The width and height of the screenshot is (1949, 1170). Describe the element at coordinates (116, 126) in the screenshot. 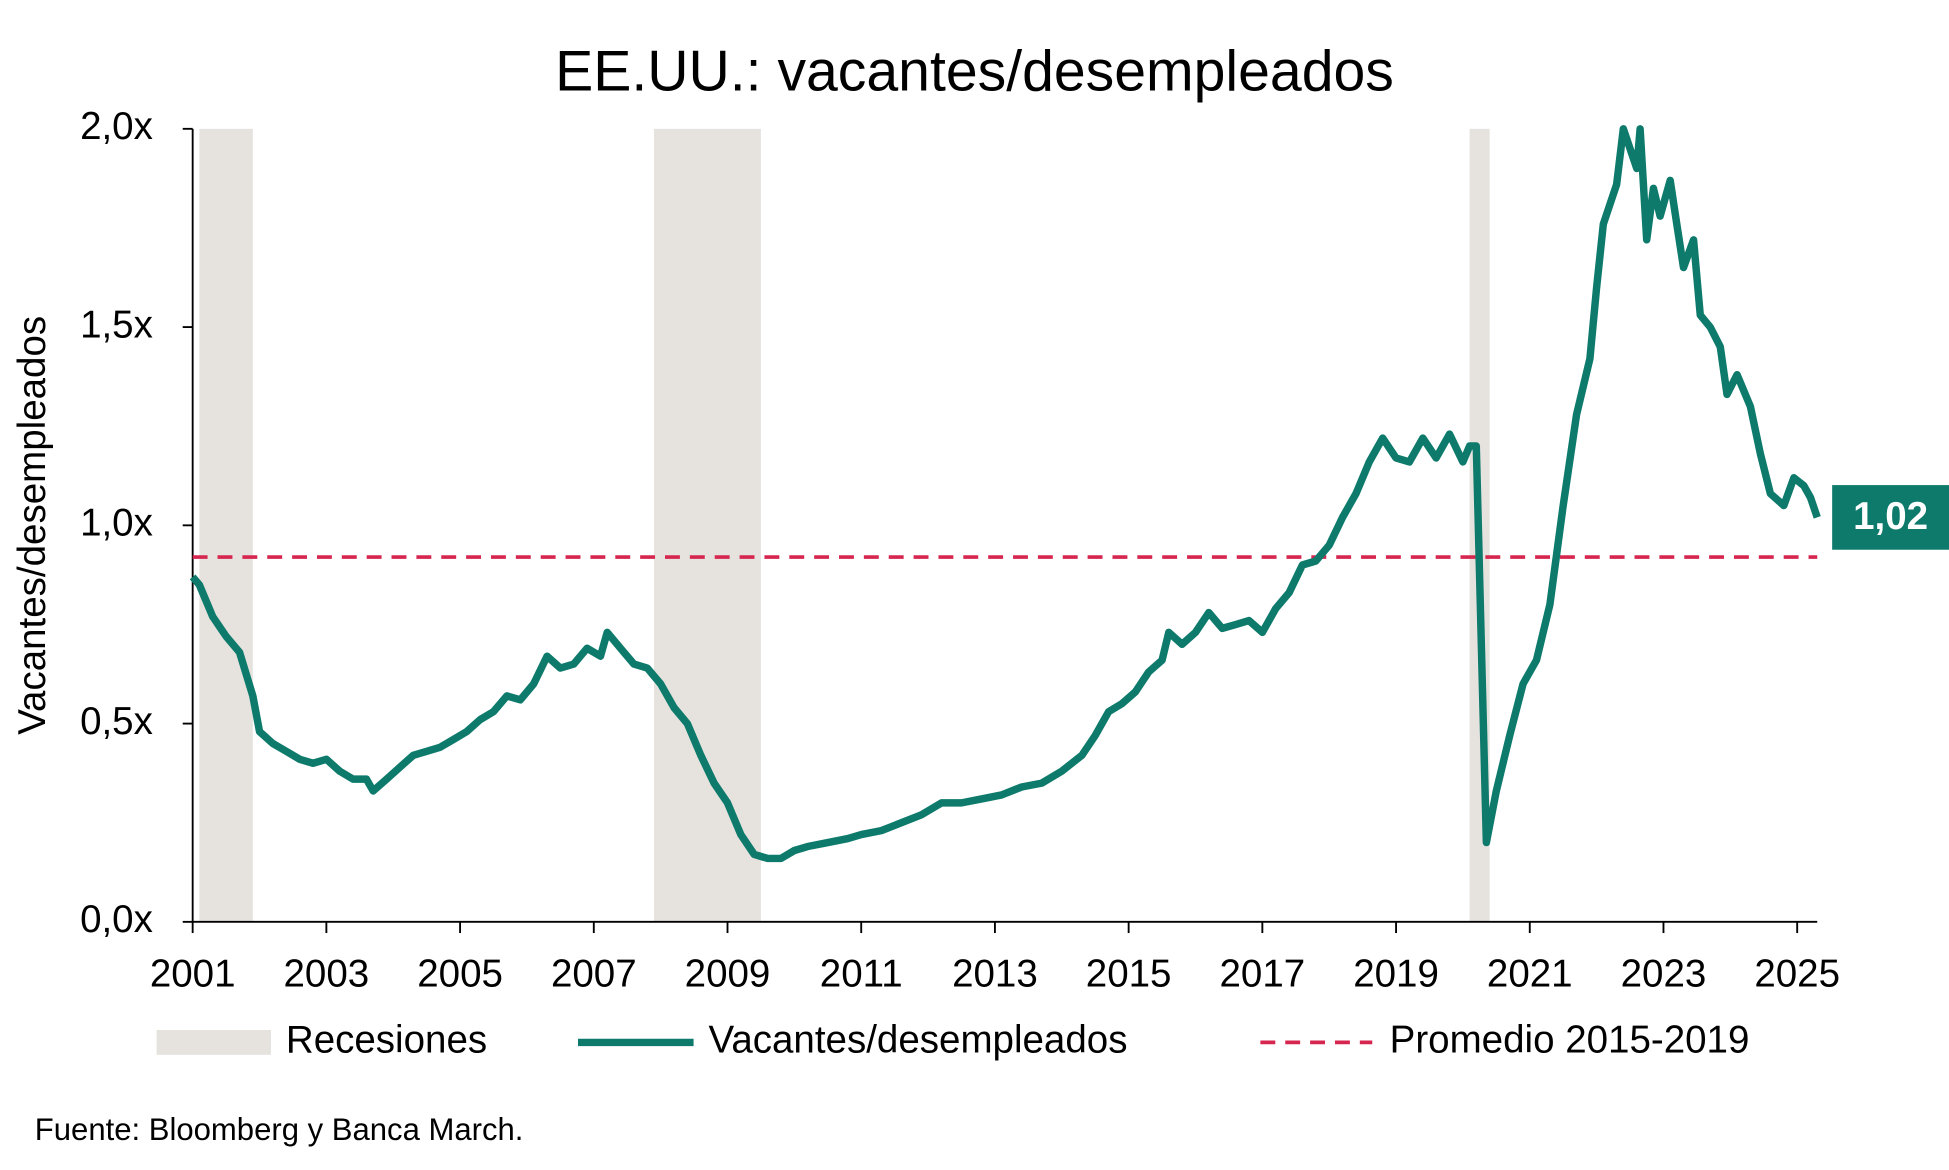

I see `y-tick-label: 2,0x` at that location.